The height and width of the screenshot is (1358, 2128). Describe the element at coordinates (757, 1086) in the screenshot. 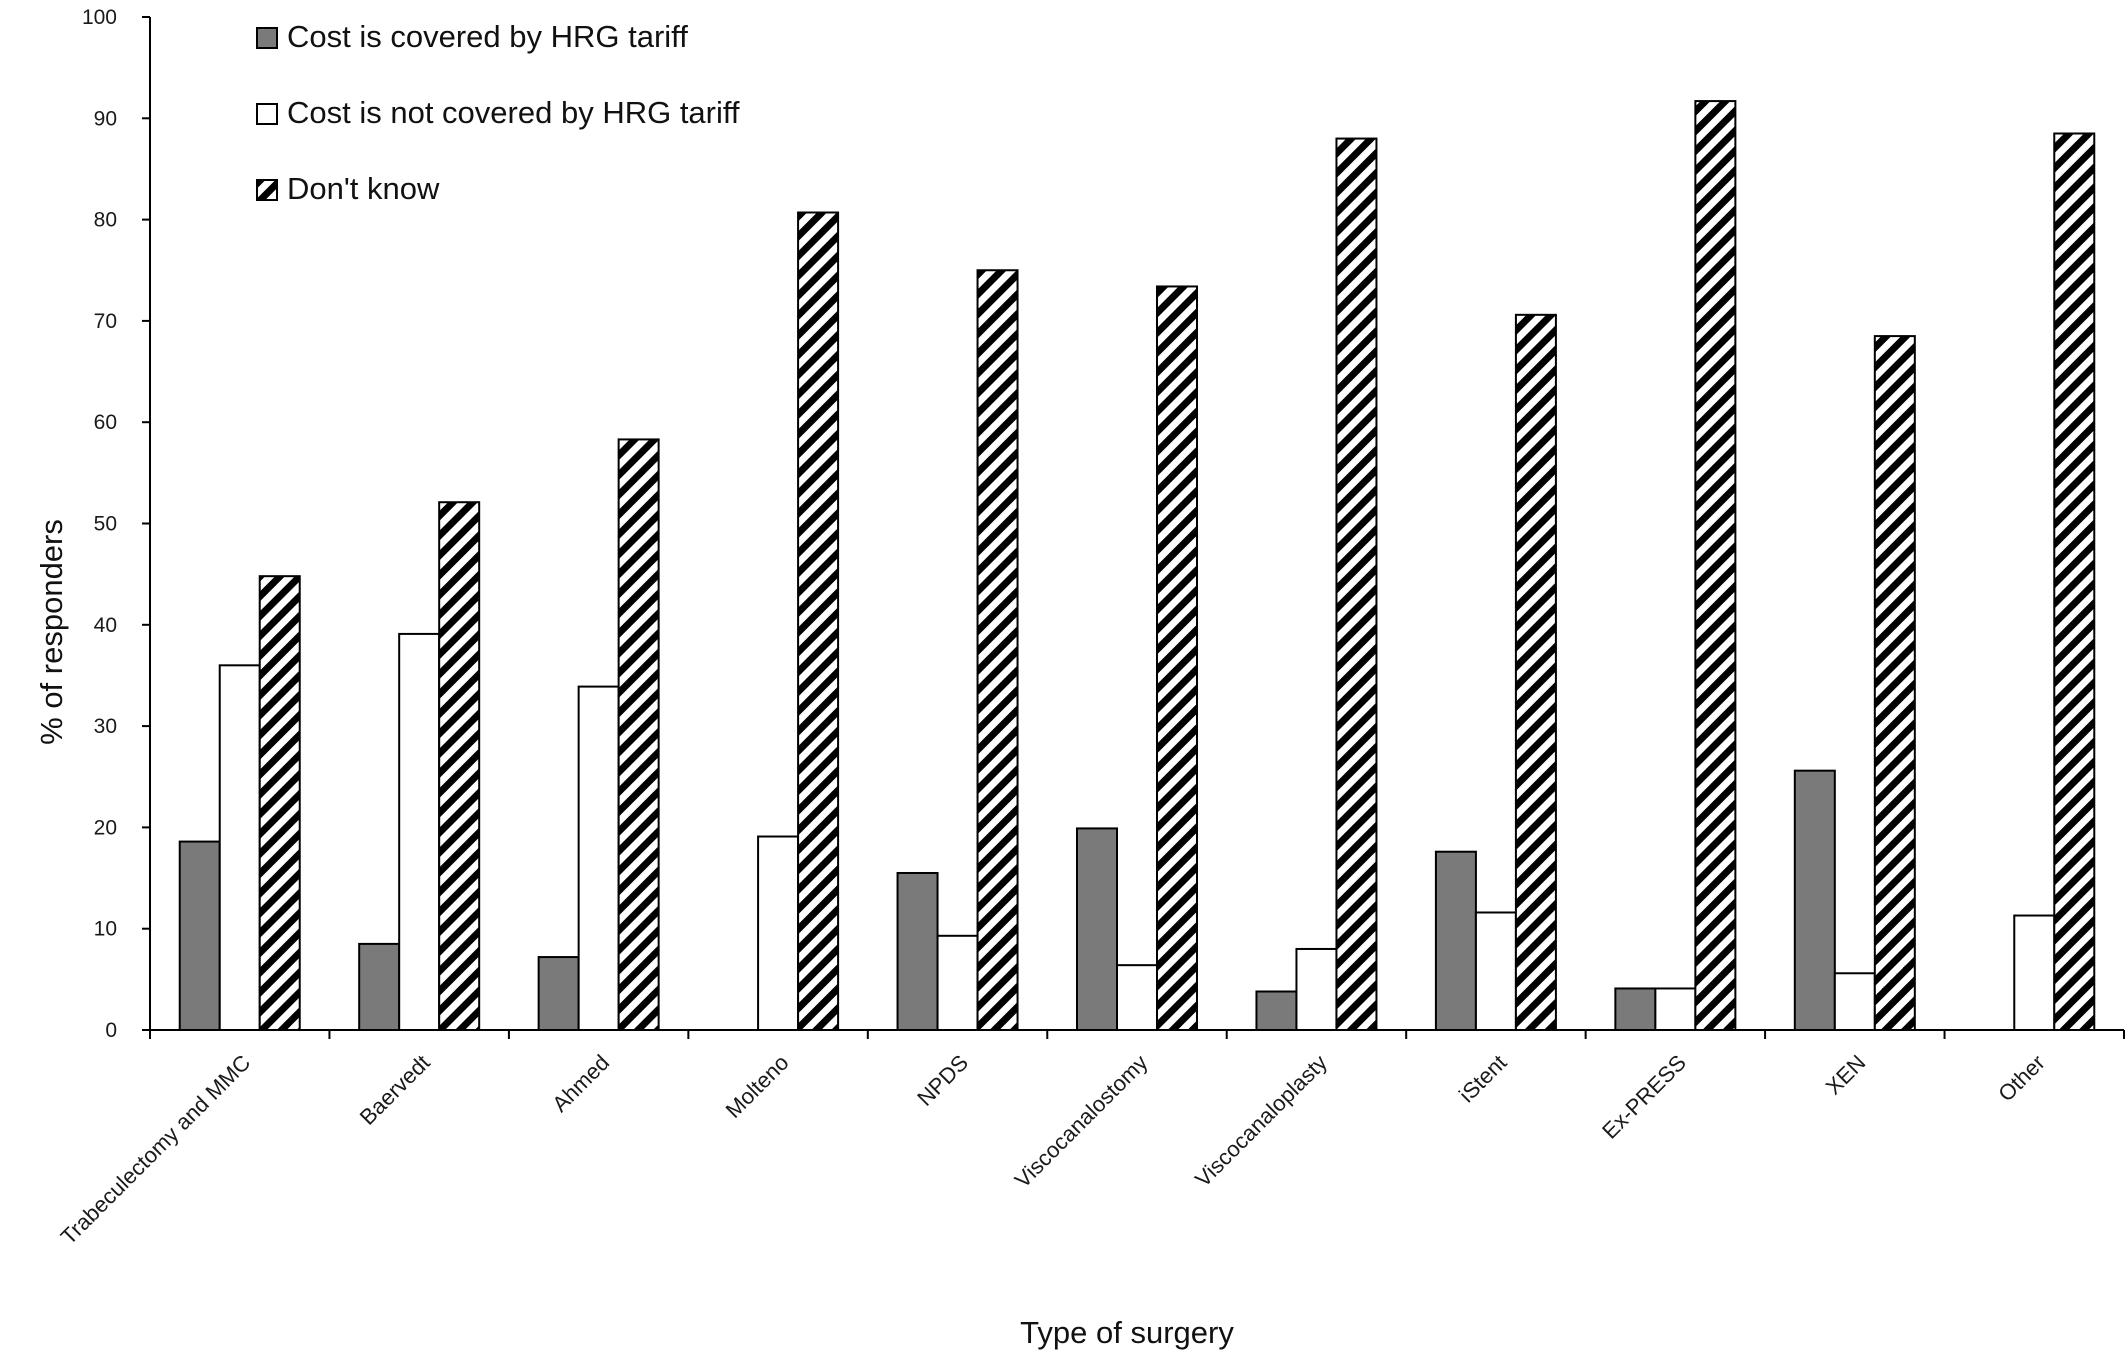

I see `x-category-label: Molteno` at that location.